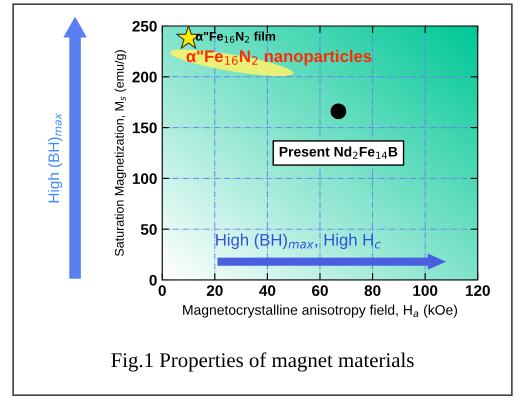 The image size is (525, 416). Describe the element at coordinates (478, 290) in the screenshot. I see `x-tick-label: 120` at that location.